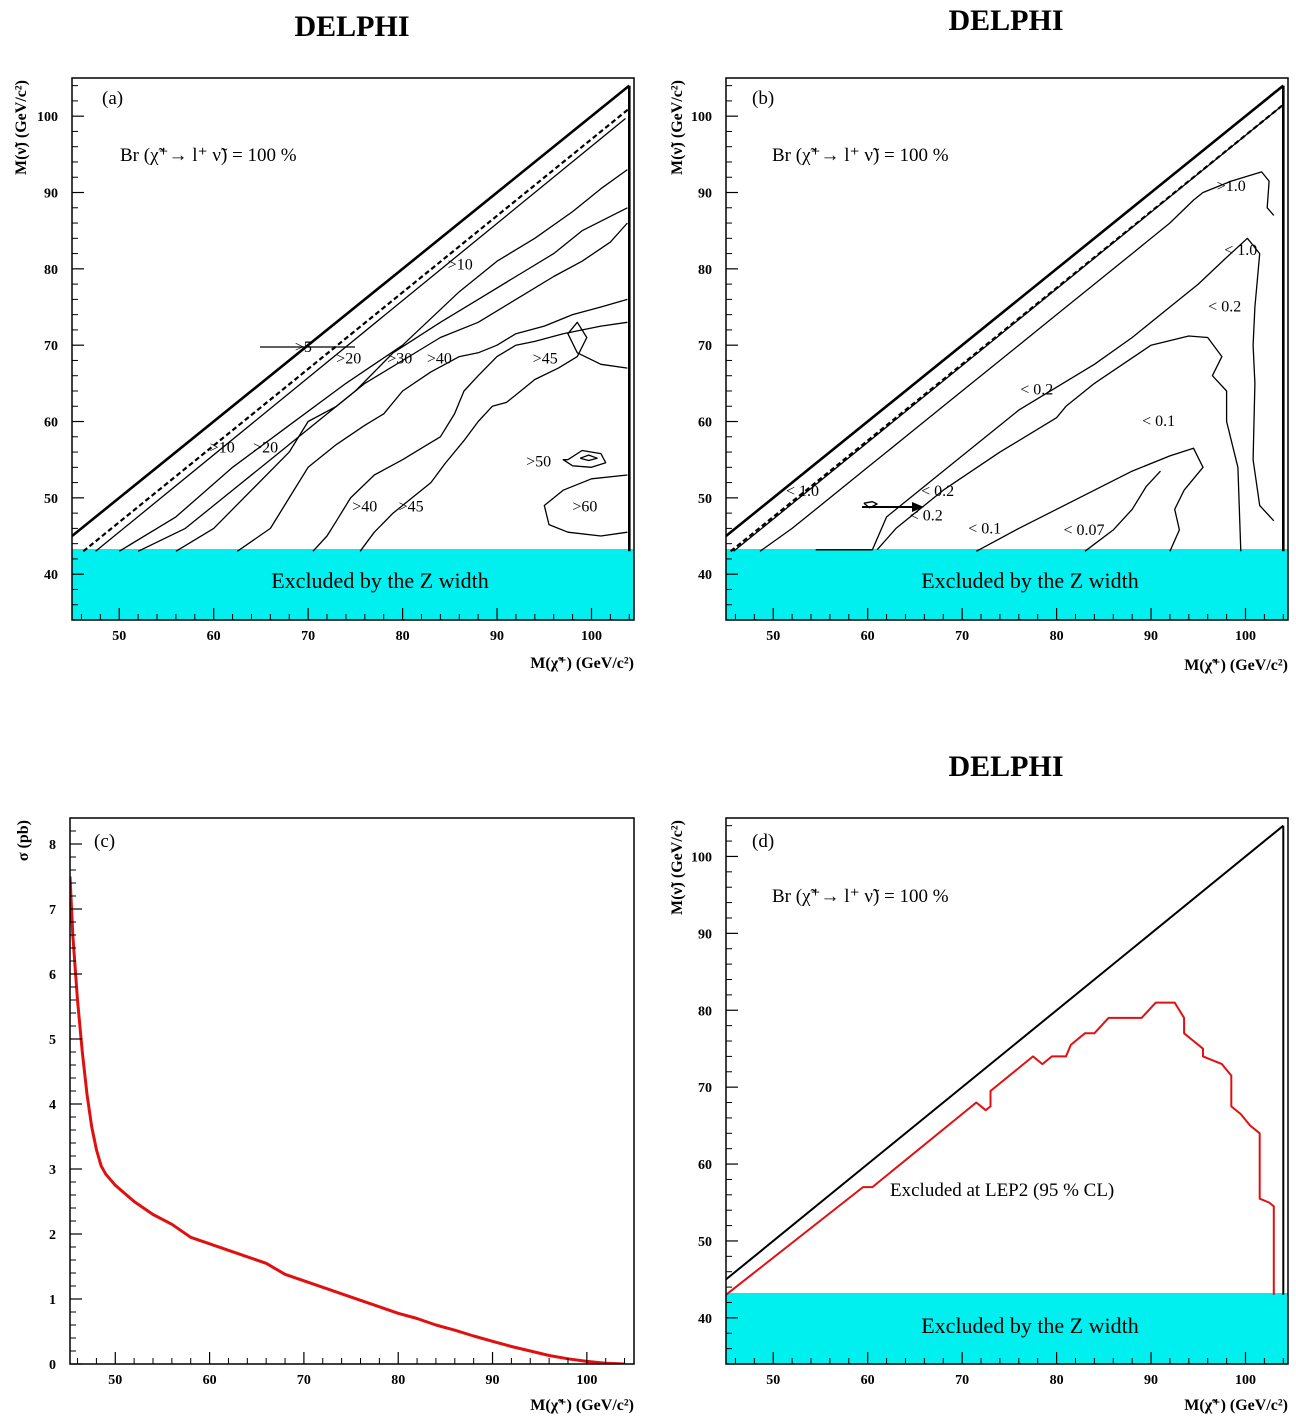  I want to click on panel-a-curve-c20, so click(382, 379).